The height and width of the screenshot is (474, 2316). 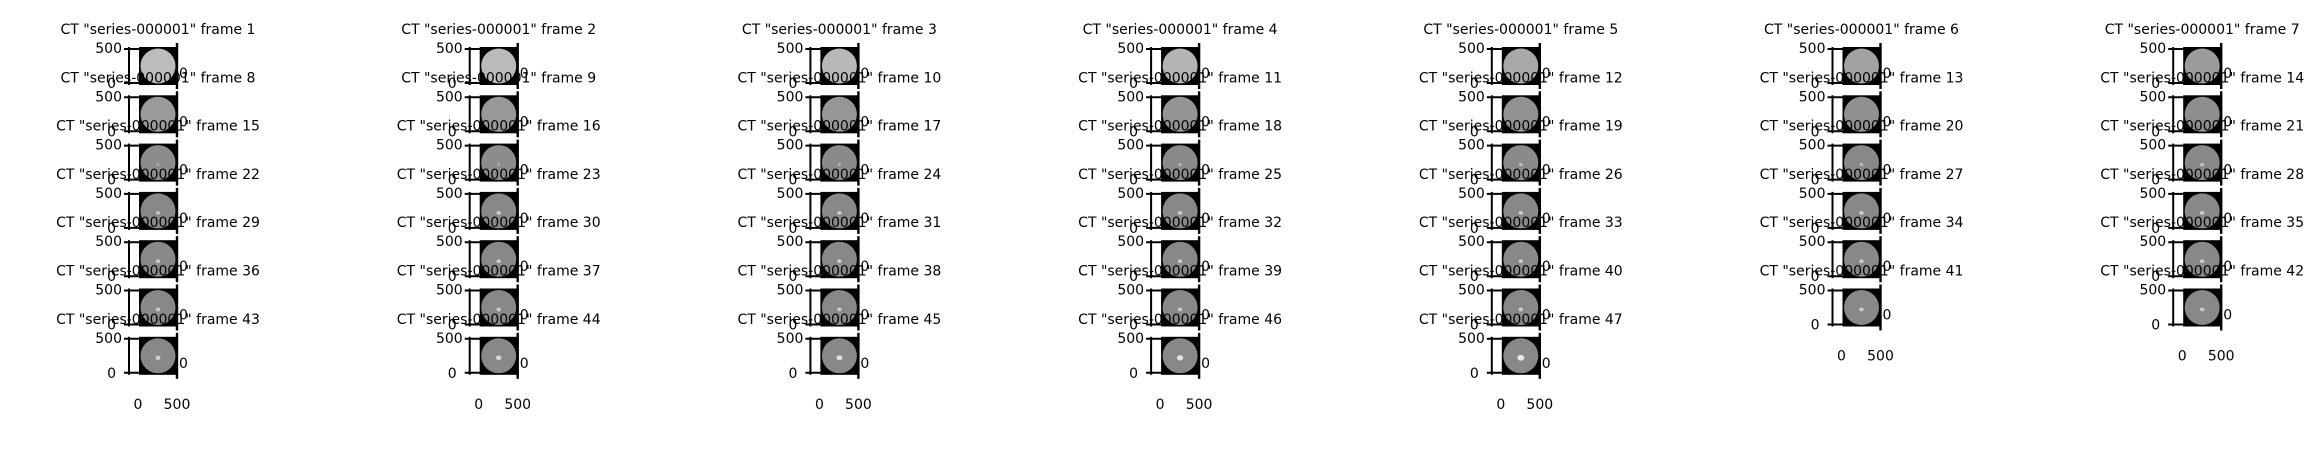 I want to click on panel-title: CT "series-000001" frame 17, so click(x=839, y=127).